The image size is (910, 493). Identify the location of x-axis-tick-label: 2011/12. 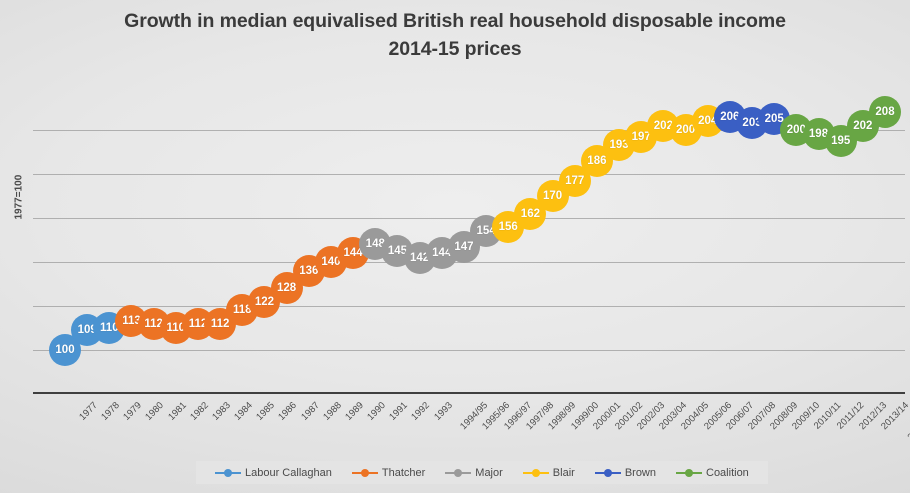
(850, 416).